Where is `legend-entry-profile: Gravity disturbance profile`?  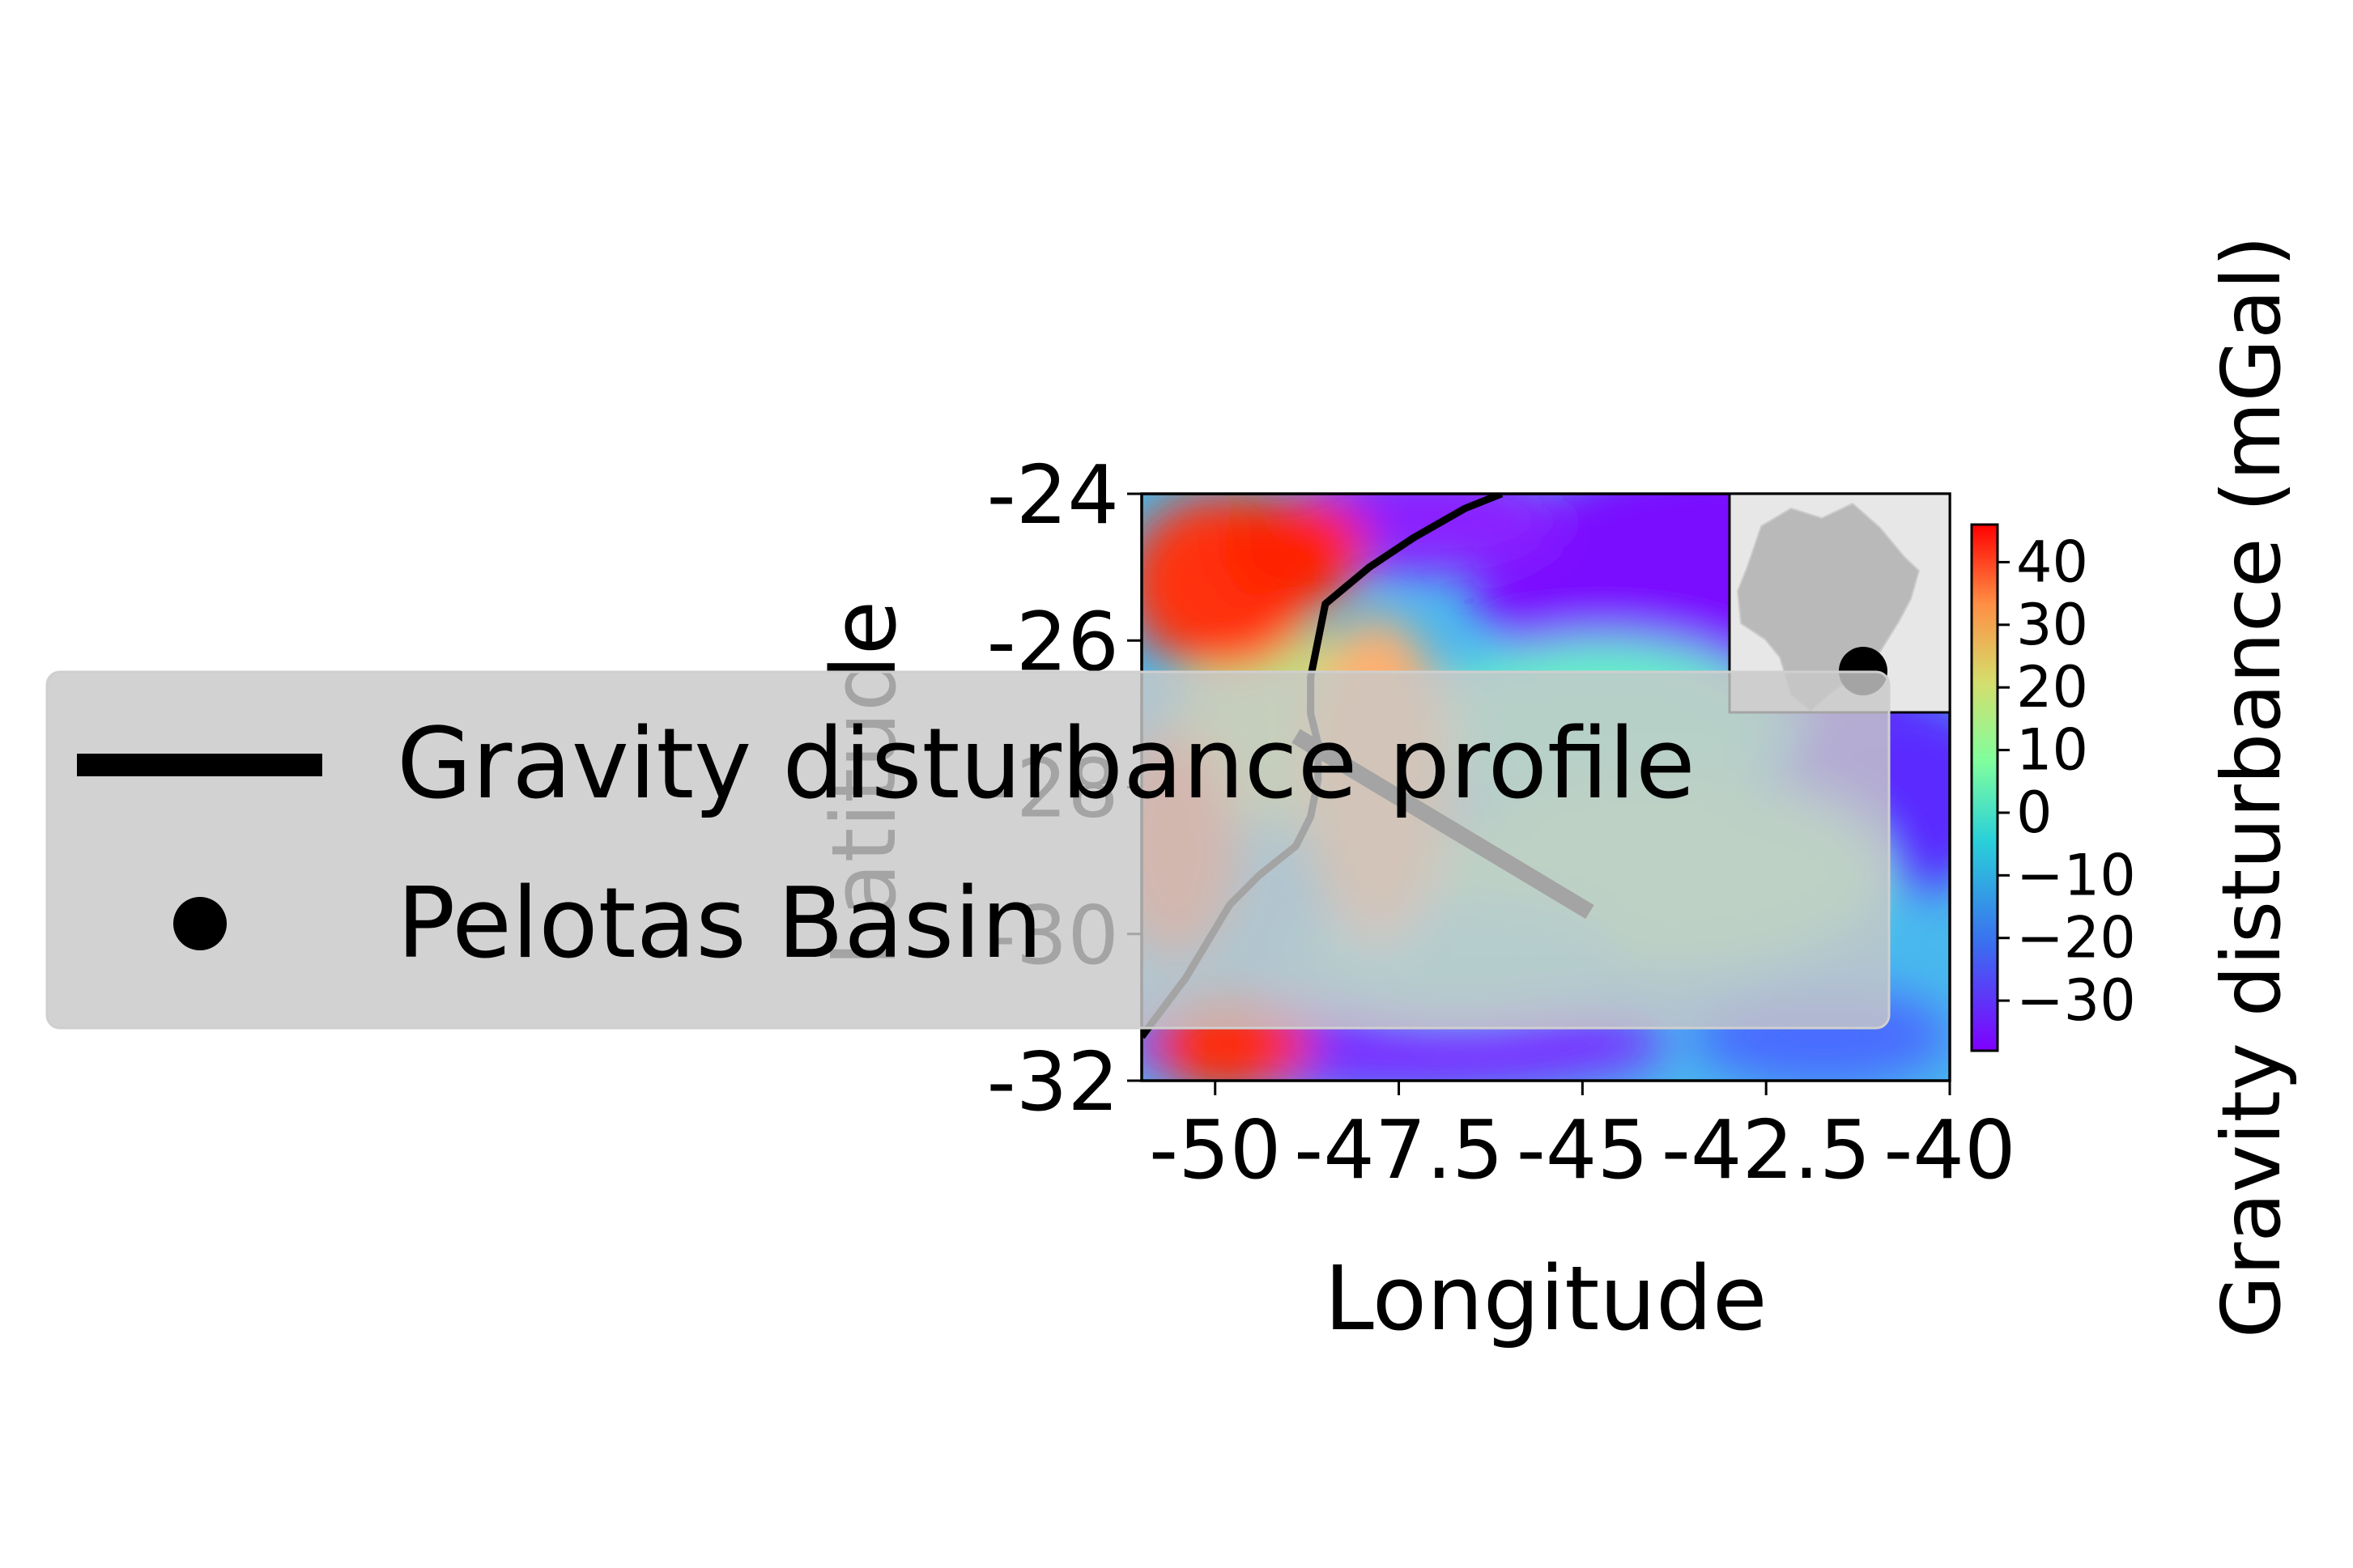 legend-entry-profile: Gravity disturbance profile is located at coordinates (1046, 764).